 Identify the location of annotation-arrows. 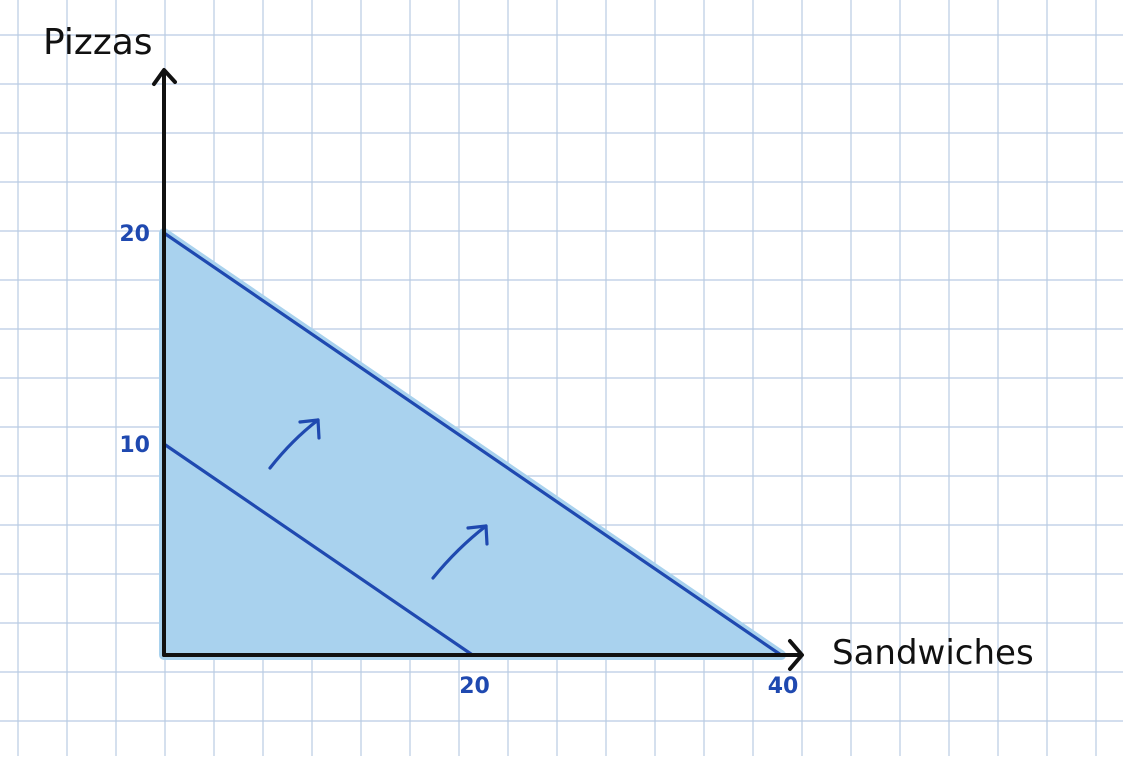
(378, 499).